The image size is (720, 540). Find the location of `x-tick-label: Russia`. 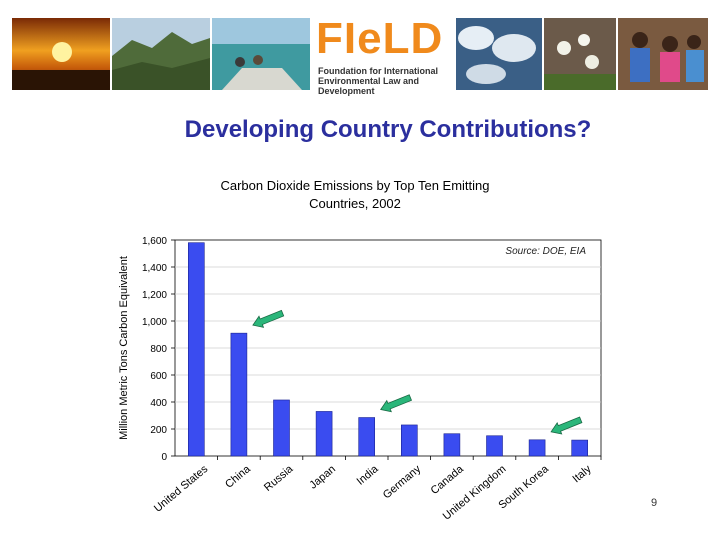

x-tick-label: Russia is located at coordinates (279, 478).